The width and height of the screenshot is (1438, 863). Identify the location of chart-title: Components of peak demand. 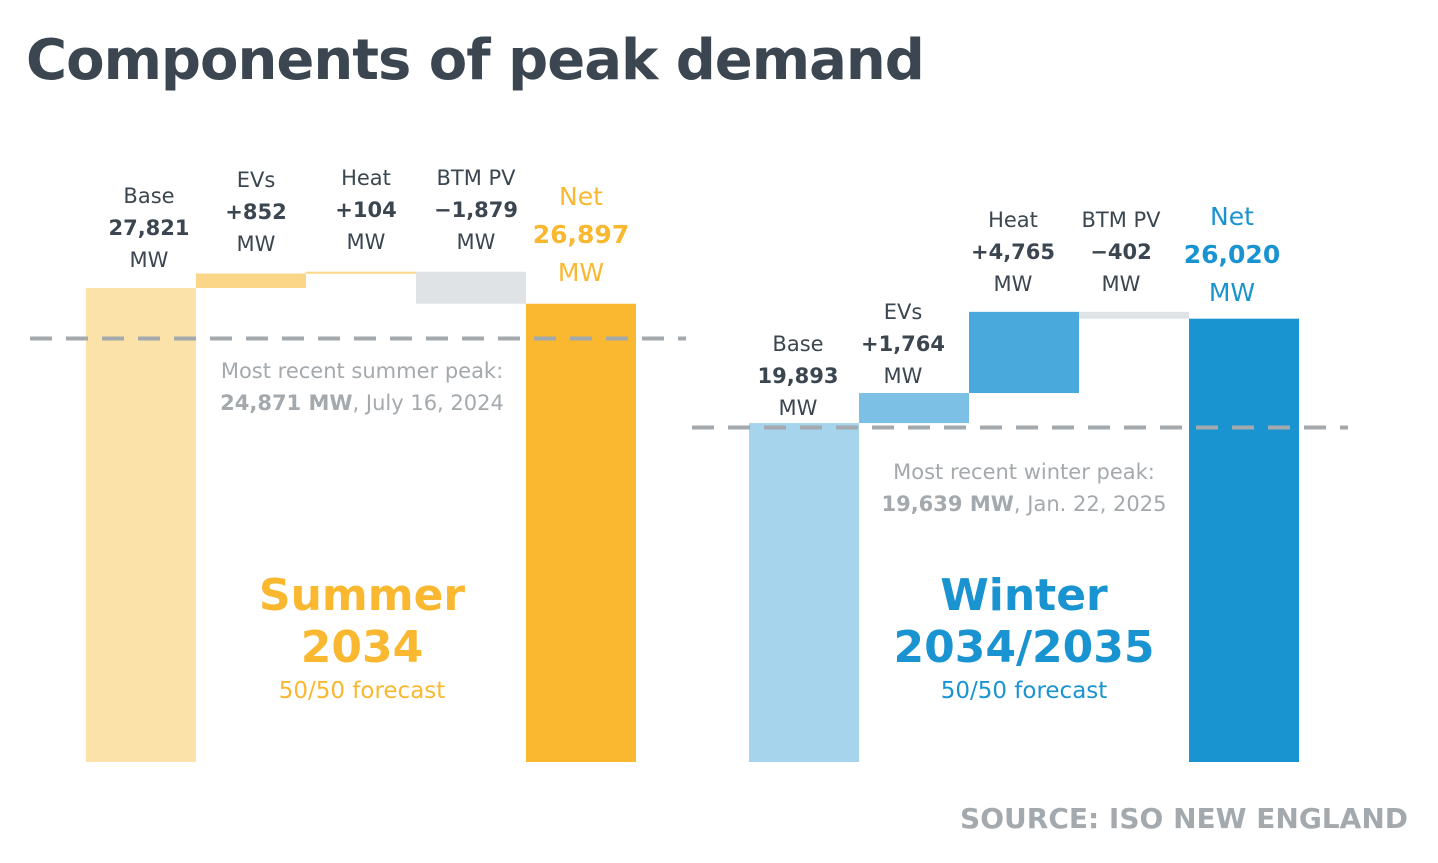
(475, 60).